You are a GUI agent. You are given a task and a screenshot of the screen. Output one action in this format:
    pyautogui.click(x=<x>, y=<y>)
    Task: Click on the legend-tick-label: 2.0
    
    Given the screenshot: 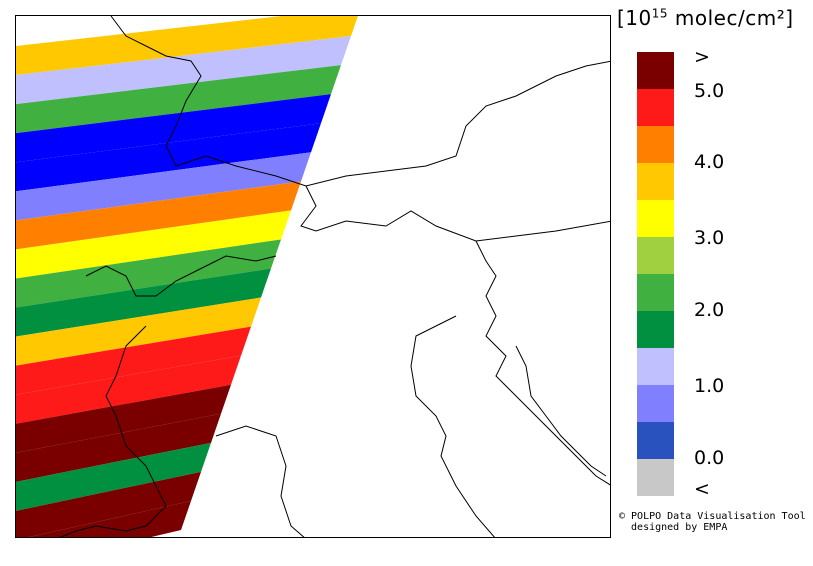 What is the action you would take?
    pyautogui.click(x=709, y=310)
    